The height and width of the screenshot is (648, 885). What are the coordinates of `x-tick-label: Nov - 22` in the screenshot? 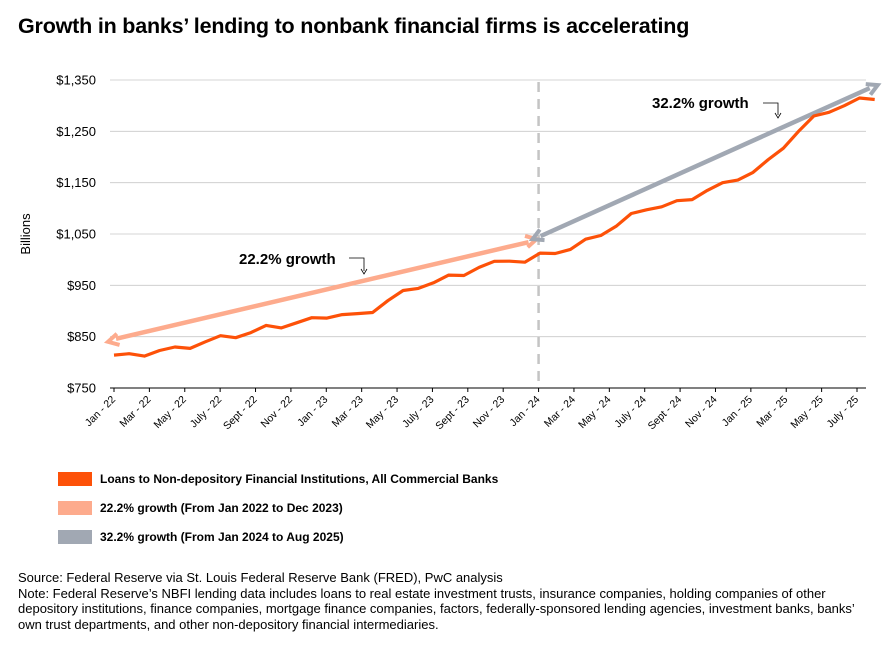 It's located at (276, 412).